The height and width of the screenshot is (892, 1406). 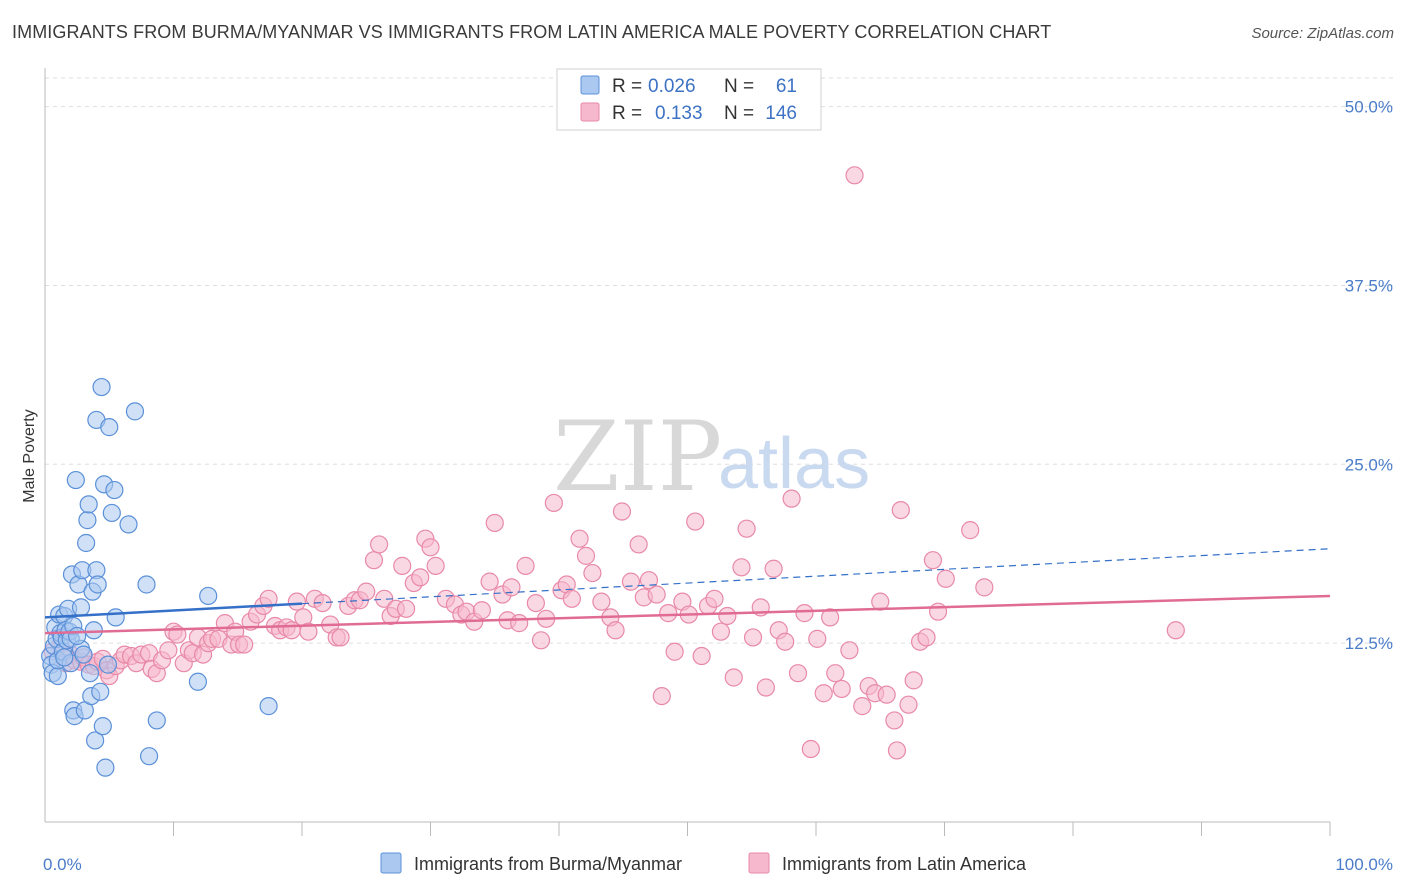 What do you see at coordinates (590, 112) in the screenshot?
I see `legend-swatch-latin` at bounding box center [590, 112].